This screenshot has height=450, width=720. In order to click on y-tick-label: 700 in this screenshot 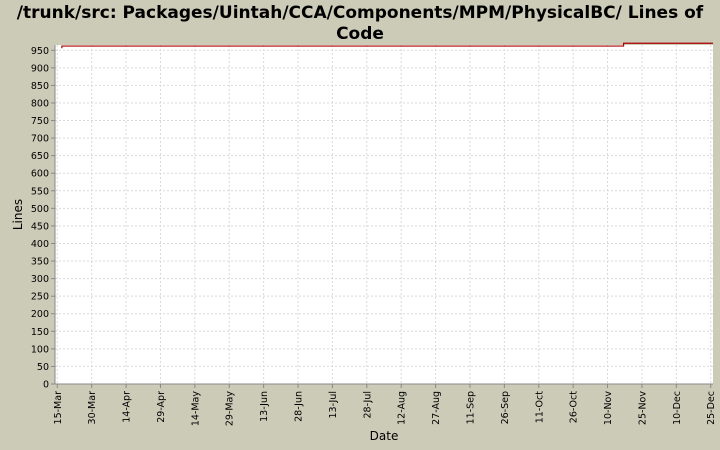, I will do `click(40, 139)`.